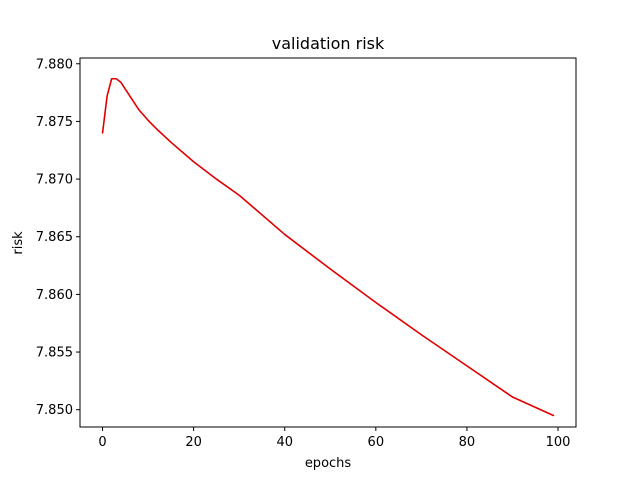  What do you see at coordinates (193, 442) in the screenshot?
I see `x-tick-label-20: 20` at bounding box center [193, 442].